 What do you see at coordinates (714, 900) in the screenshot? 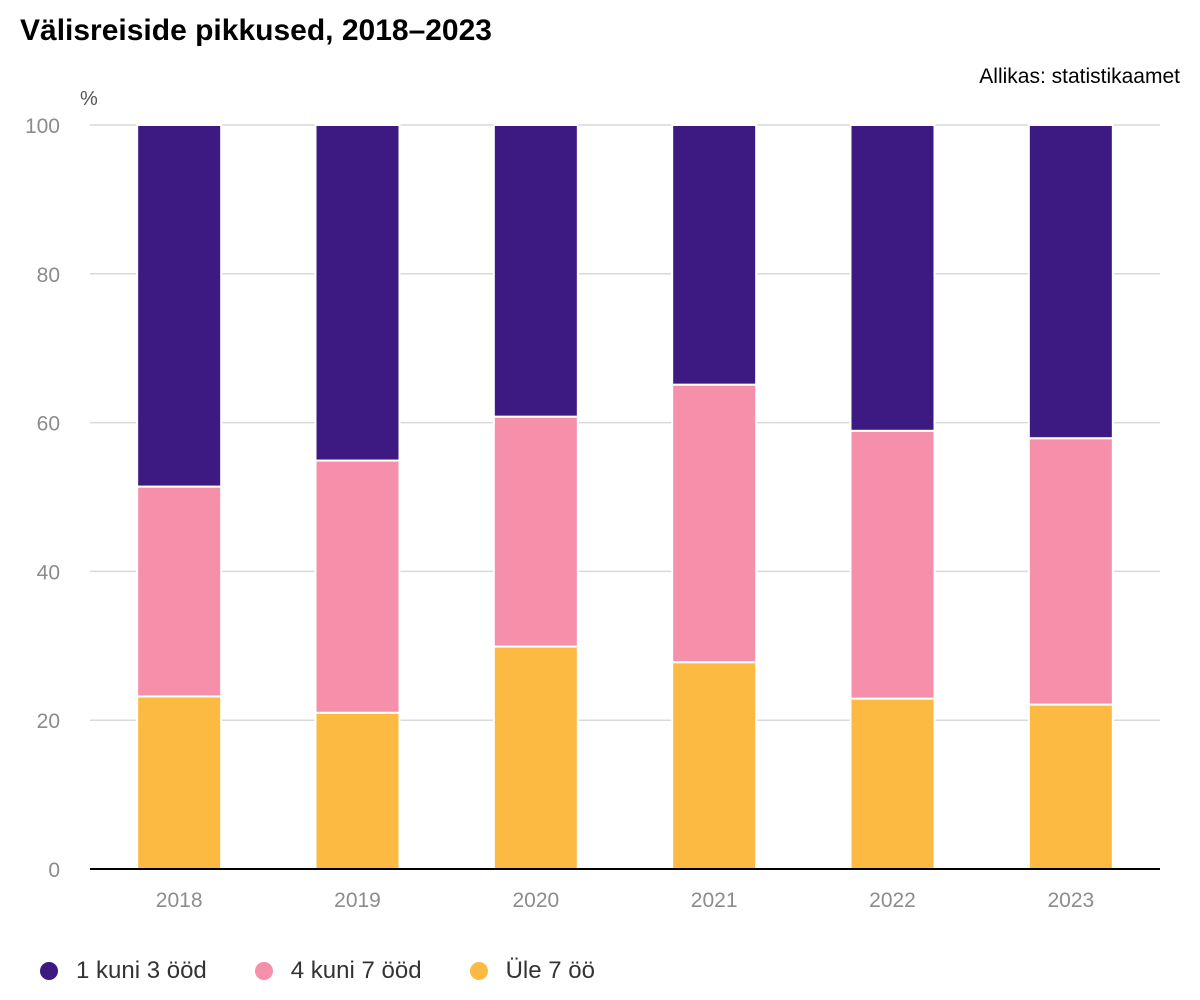
I see `x-tick-label: 2021` at bounding box center [714, 900].